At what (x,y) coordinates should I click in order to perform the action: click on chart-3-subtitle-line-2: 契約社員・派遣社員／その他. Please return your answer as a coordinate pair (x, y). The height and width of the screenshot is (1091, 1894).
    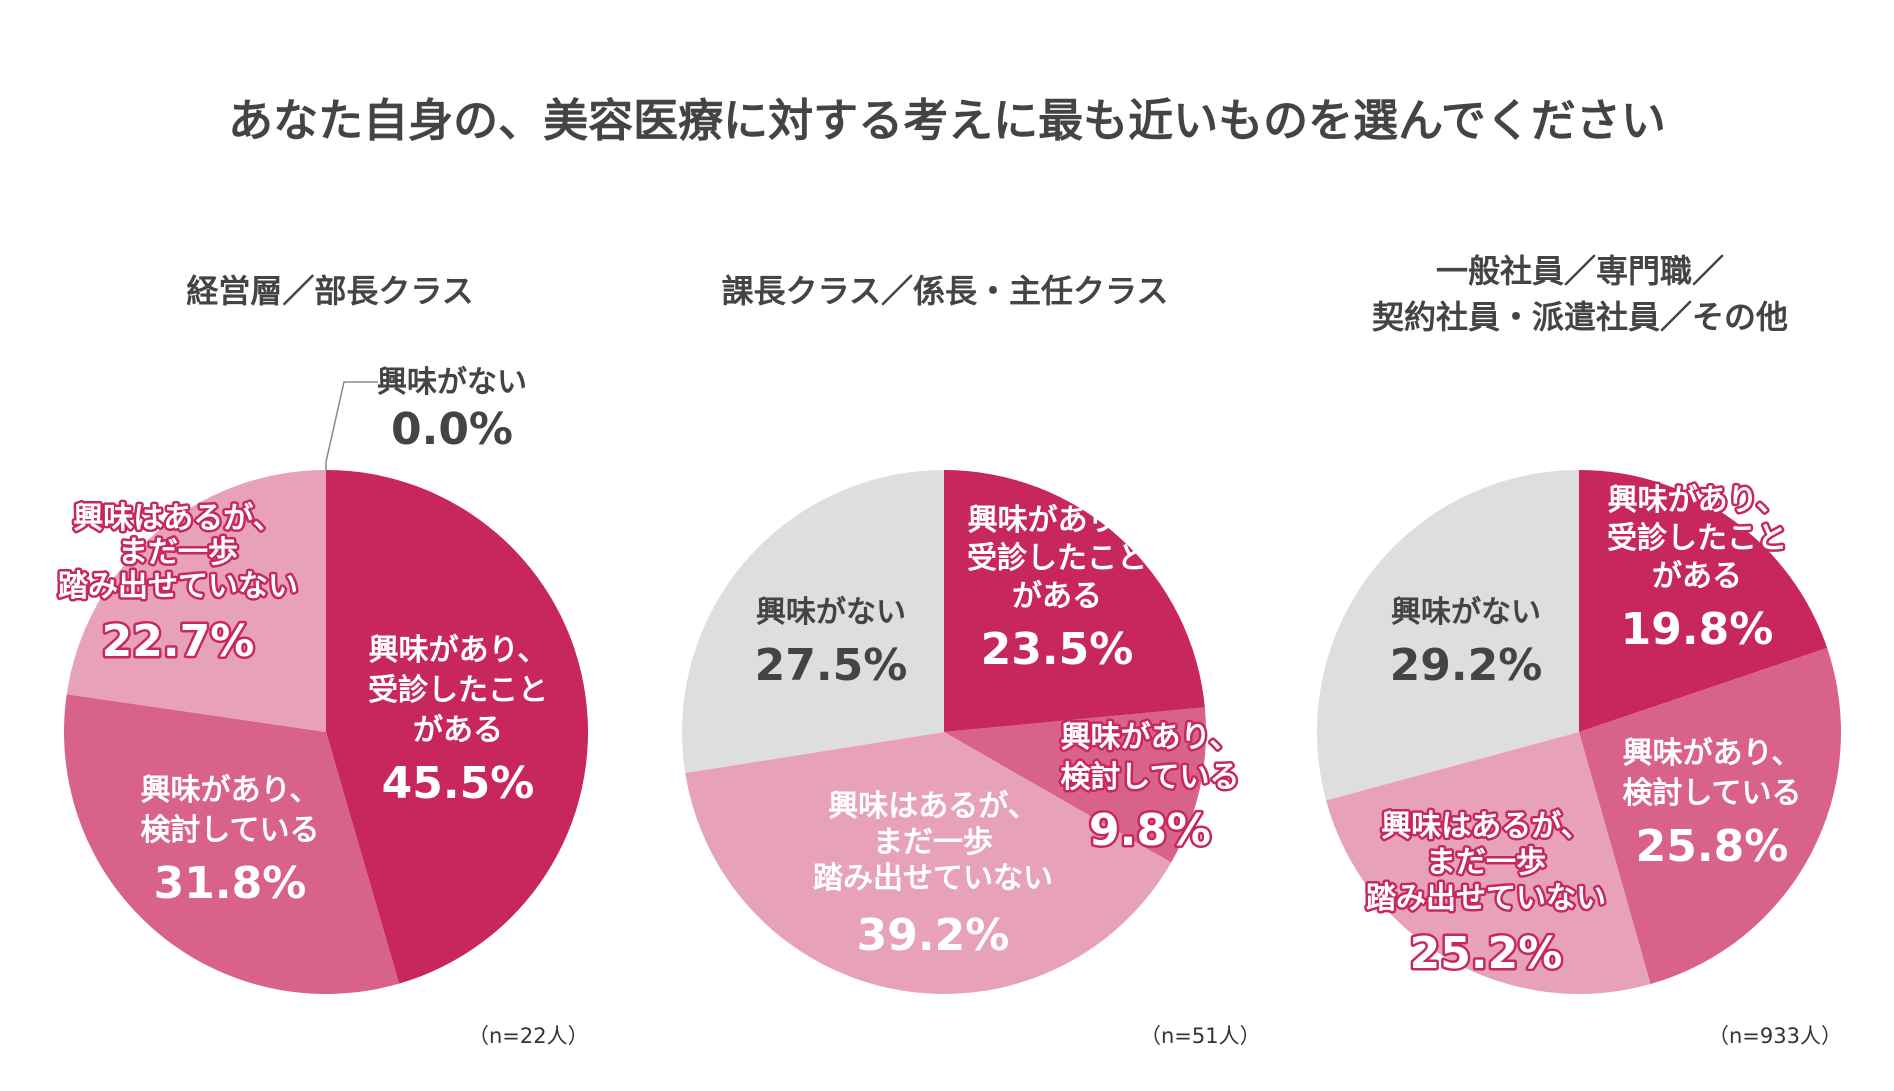
    Looking at the image, I should click on (1579, 317).